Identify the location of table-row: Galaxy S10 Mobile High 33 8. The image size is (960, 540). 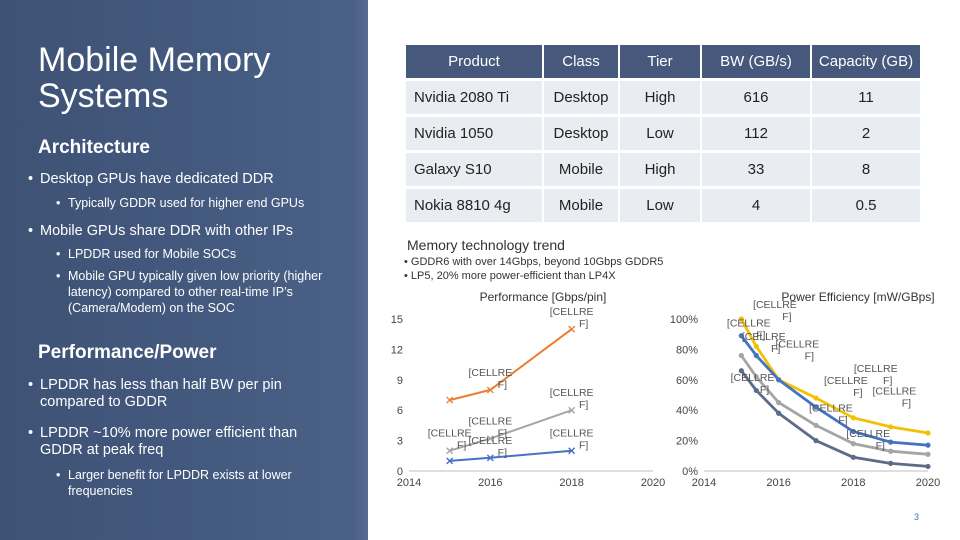
(663, 169).